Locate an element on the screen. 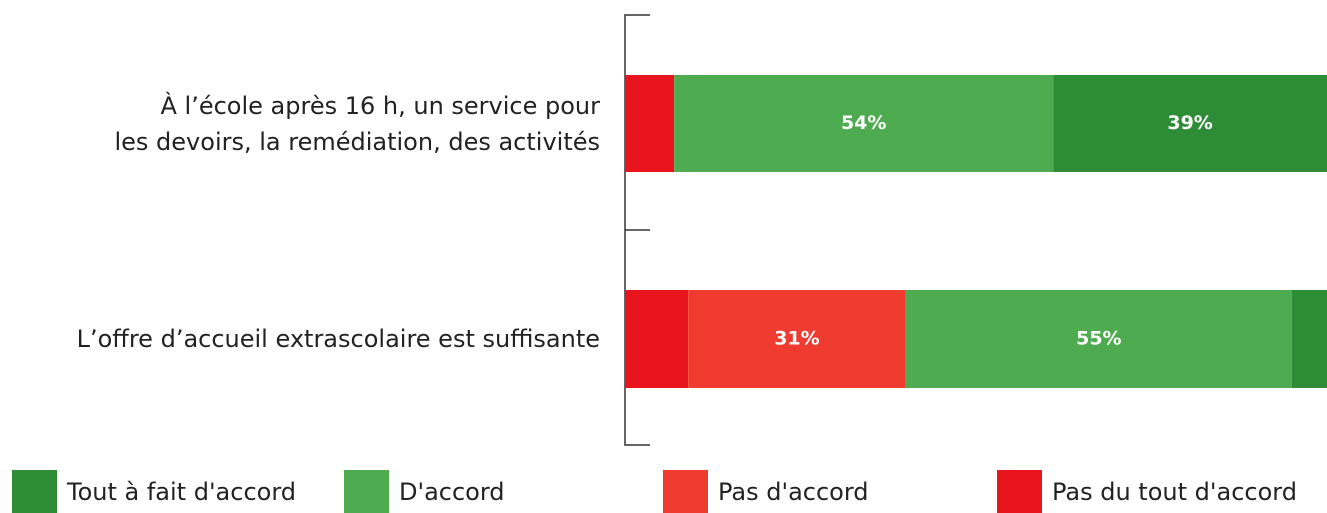  legend-label: Pas d'accord is located at coordinates (793, 492).